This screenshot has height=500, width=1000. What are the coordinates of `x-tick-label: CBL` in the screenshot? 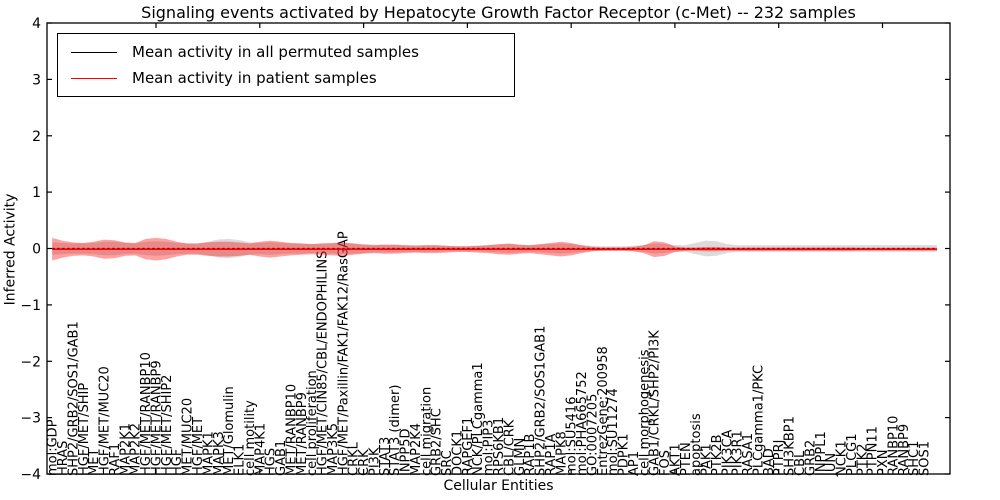 It's located at (800, 463).